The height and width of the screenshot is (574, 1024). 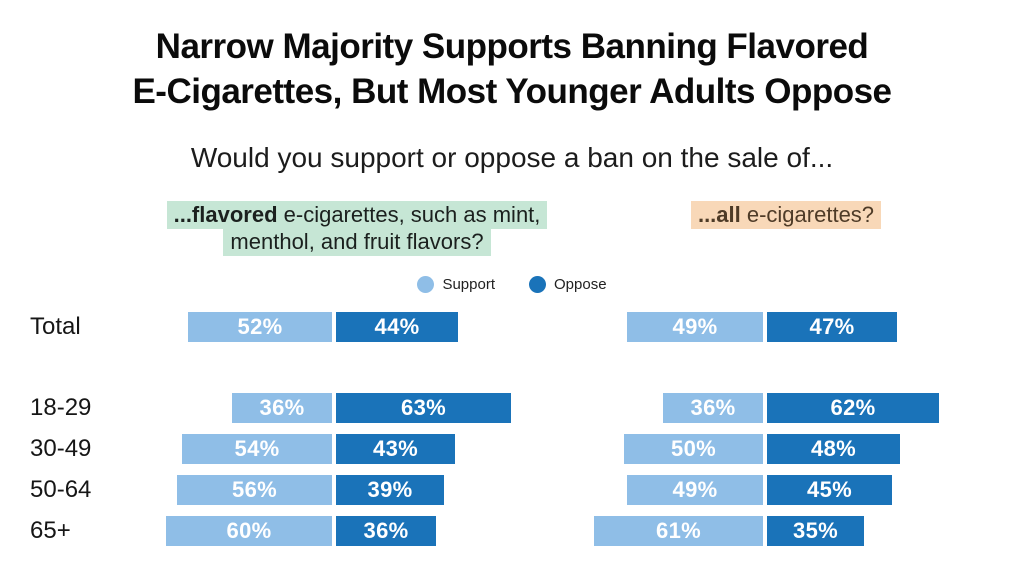 I want to click on bar-support: 60%, so click(x=249, y=531).